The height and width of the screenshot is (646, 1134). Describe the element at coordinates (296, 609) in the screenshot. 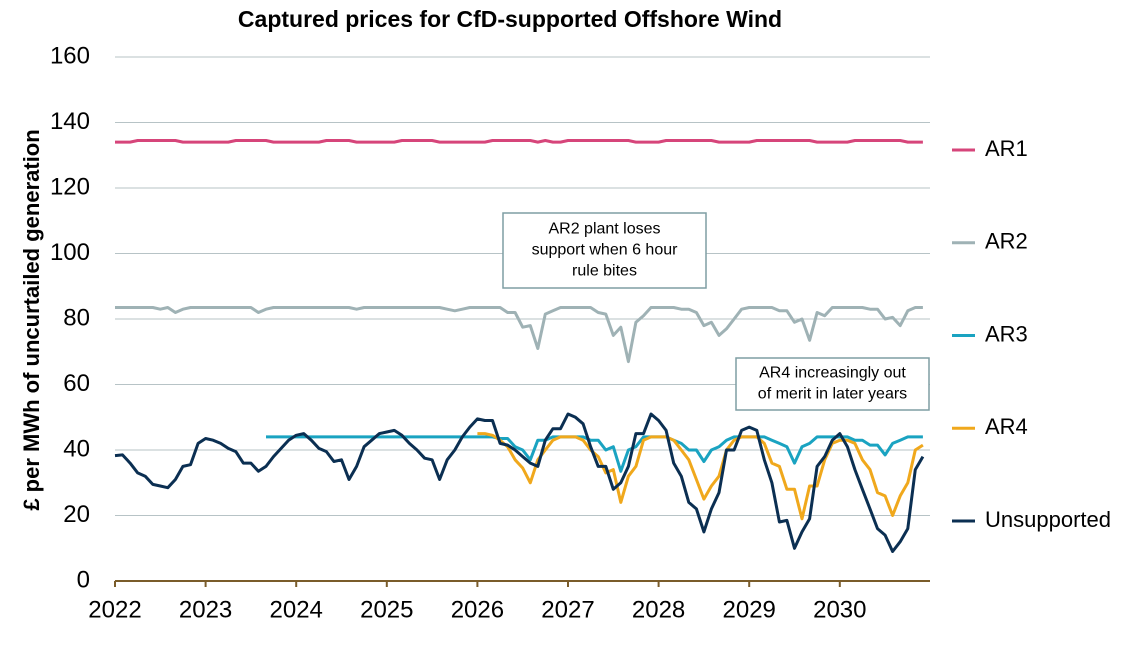

I see `x-tick-label: 2024` at that location.